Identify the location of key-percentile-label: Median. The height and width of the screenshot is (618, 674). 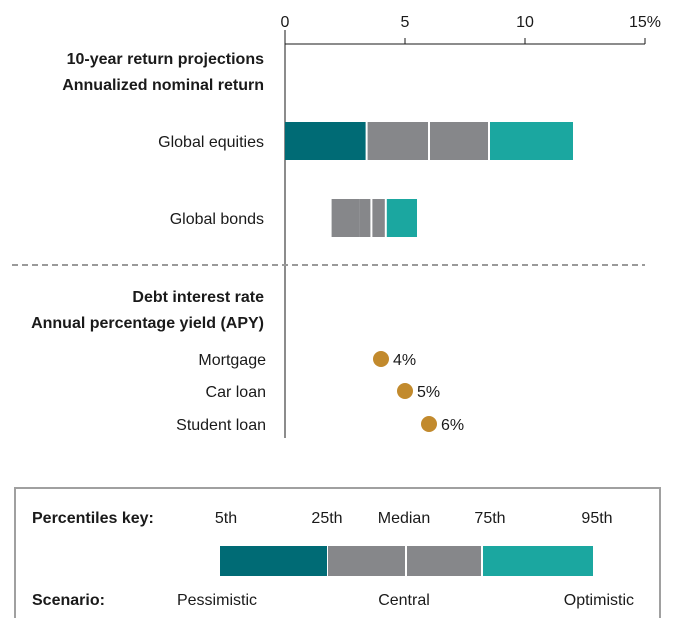
(404, 518).